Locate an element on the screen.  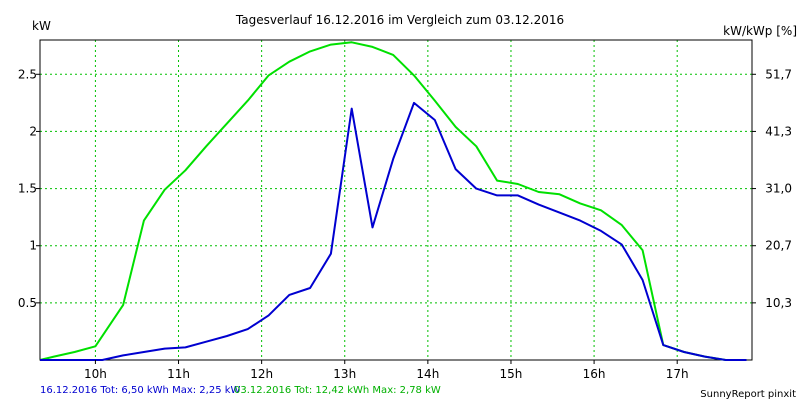
x-tick-label: 14h is located at coordinates (427, 374).